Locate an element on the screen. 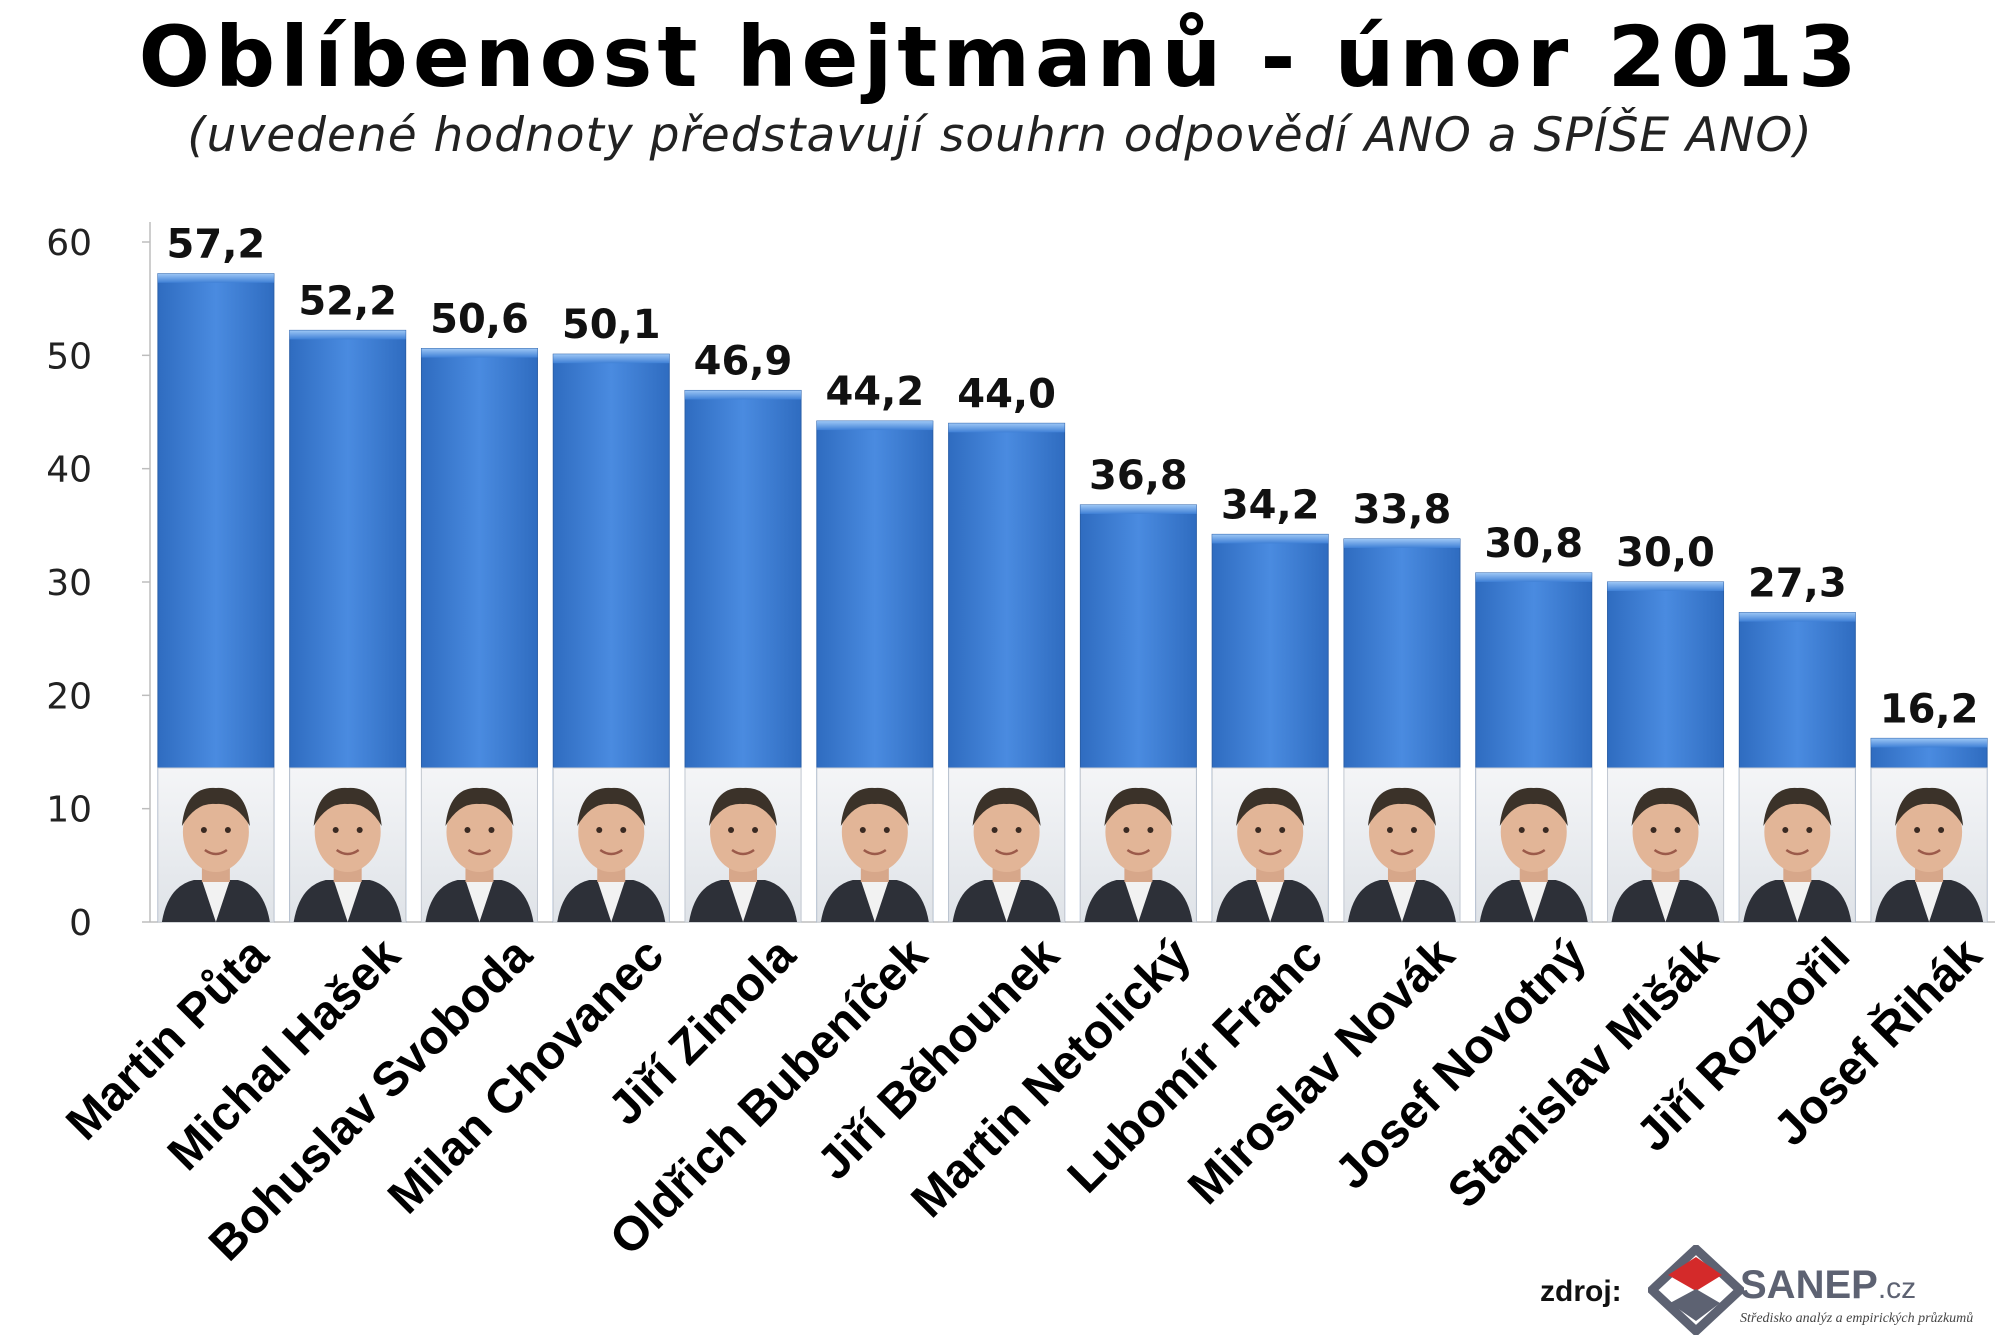 This screenshot has width=2000, height=1335. y-tick-label: 50 is located at coordinates (69, 356).